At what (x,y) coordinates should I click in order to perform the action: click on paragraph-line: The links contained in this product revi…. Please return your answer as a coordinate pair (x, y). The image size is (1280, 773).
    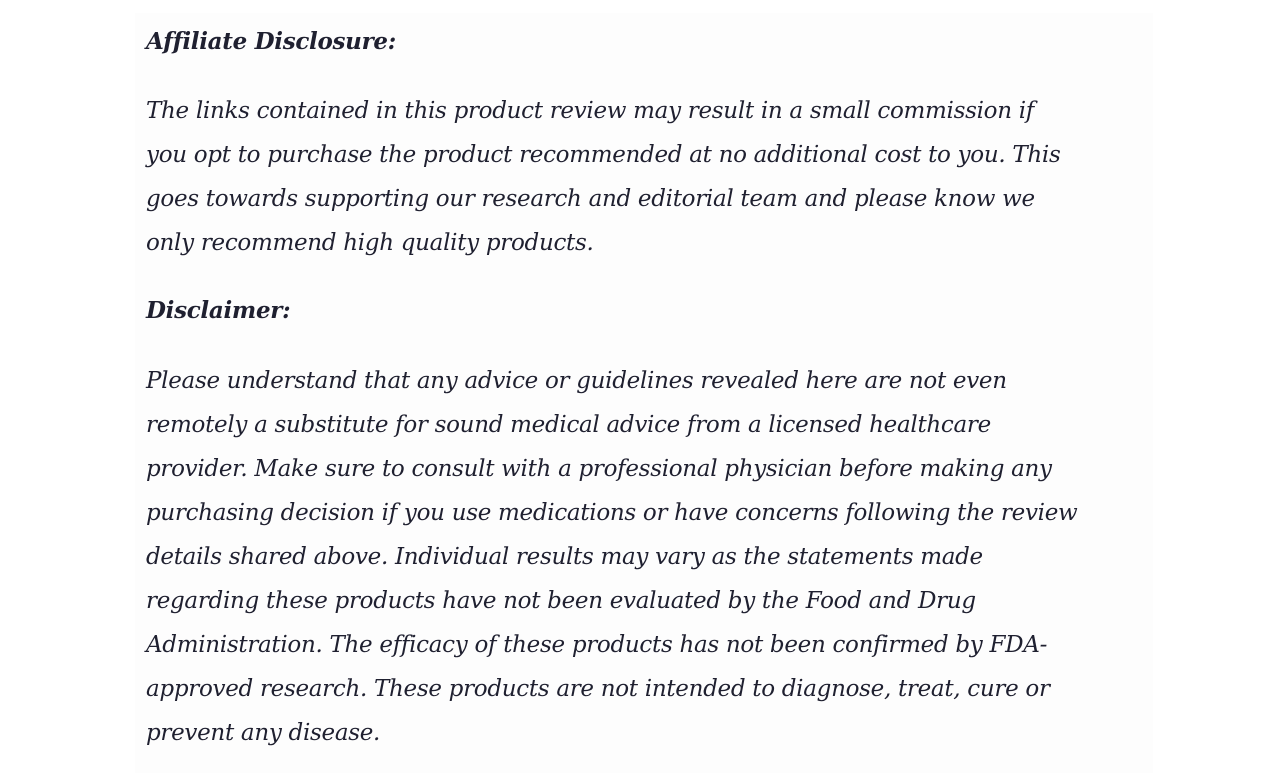
    Looking at the image, I should click on (590, 111).